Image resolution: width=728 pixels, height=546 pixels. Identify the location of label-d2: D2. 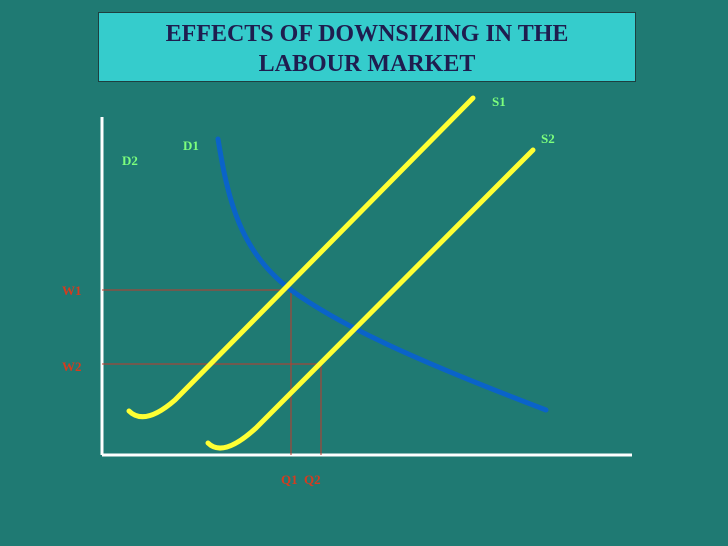
(130, 160).